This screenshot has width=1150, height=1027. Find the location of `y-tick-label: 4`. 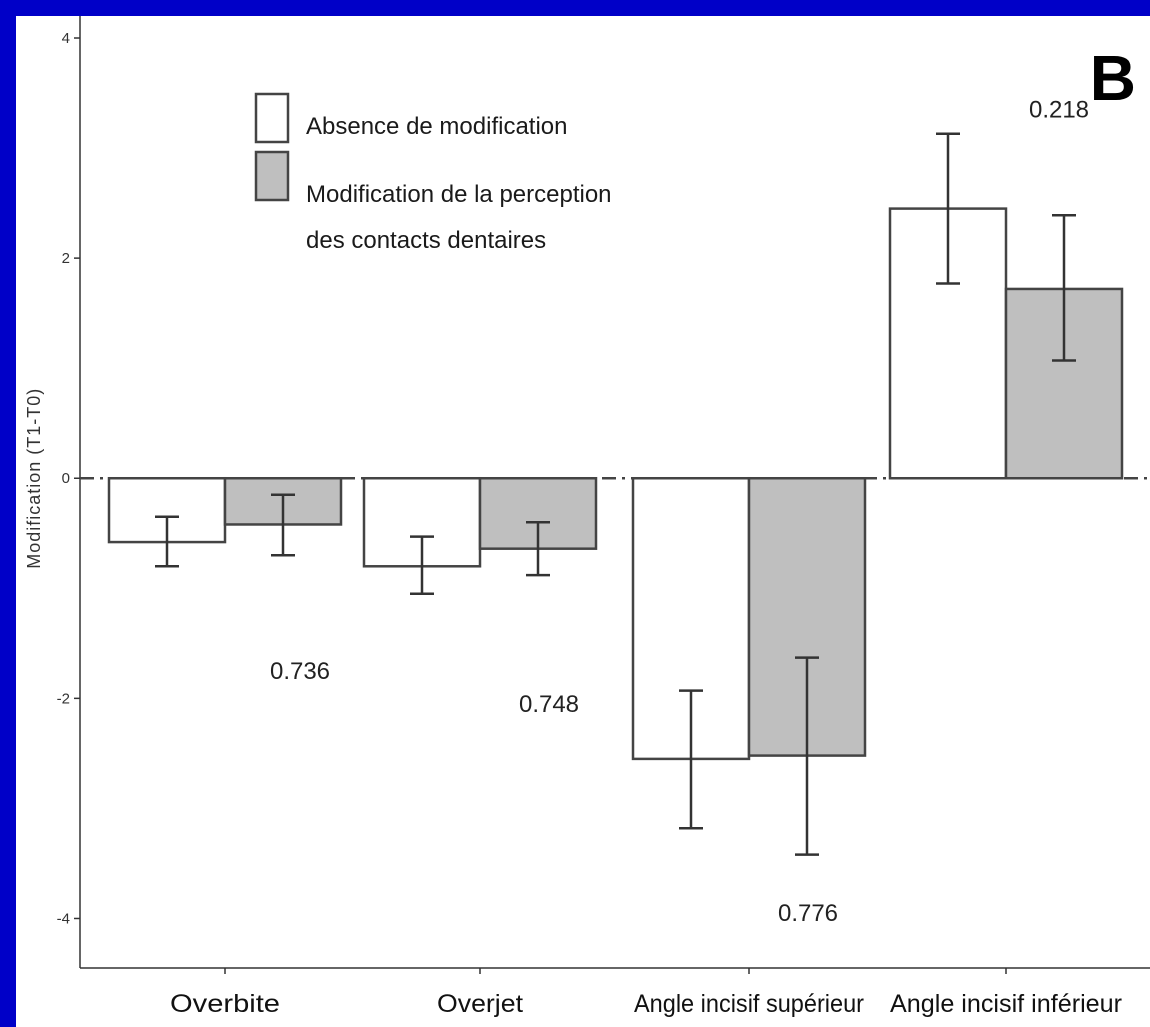

y-tick-label: 4 is located at coordinates (66, 38).